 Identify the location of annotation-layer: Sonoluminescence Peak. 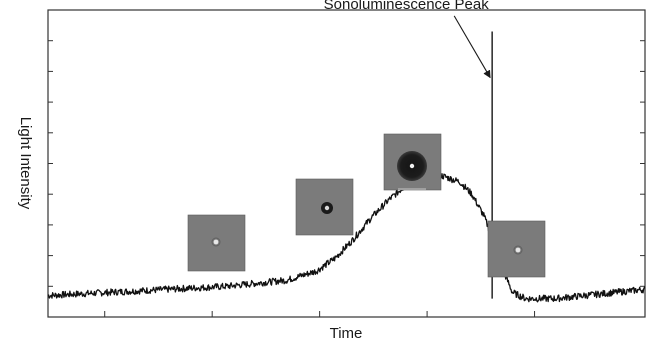
(407, 39).